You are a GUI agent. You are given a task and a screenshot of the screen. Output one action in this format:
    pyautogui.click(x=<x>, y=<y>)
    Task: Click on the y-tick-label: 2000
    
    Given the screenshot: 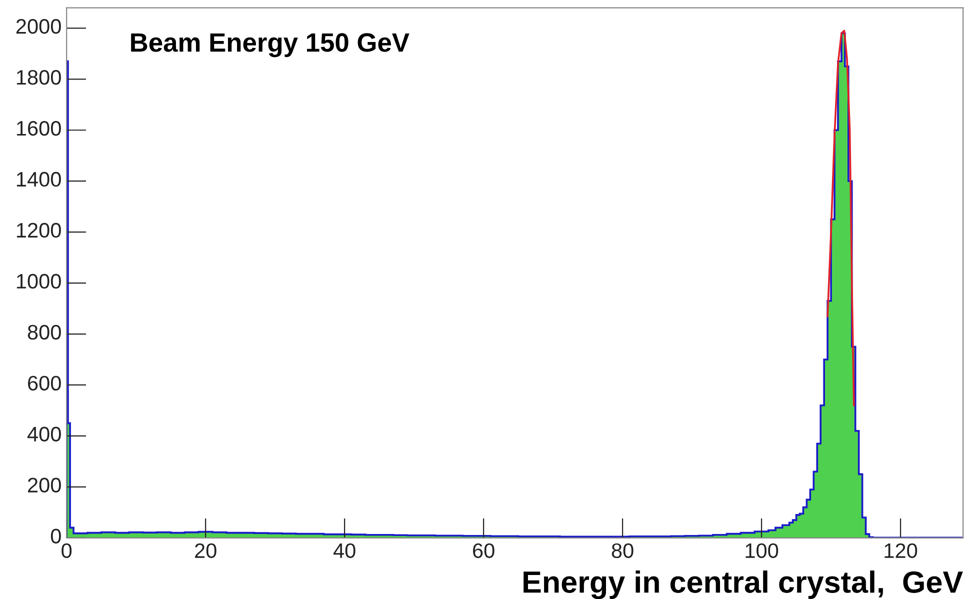 What is the action you would take?
    pyautogui.click(x=38, y=26)
    